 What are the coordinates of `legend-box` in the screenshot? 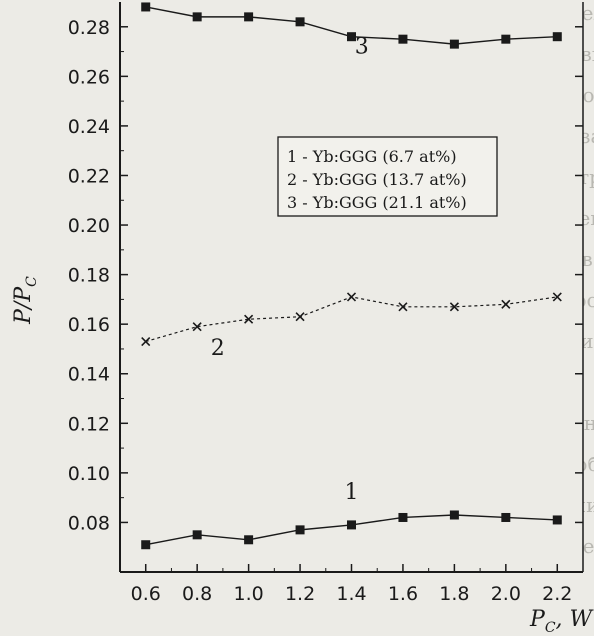 It's located at (387, 176).